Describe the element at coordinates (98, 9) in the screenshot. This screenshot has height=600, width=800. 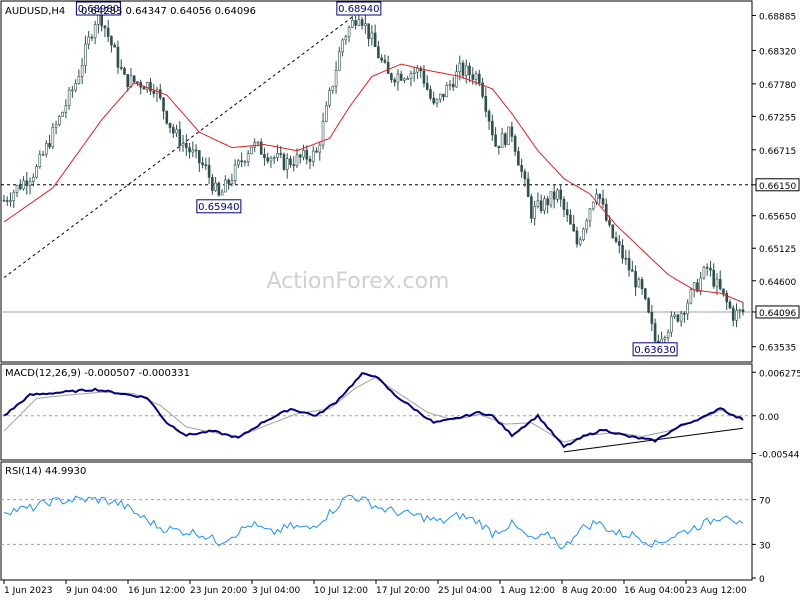
I see `price-label-text: 0.68980` at that location.